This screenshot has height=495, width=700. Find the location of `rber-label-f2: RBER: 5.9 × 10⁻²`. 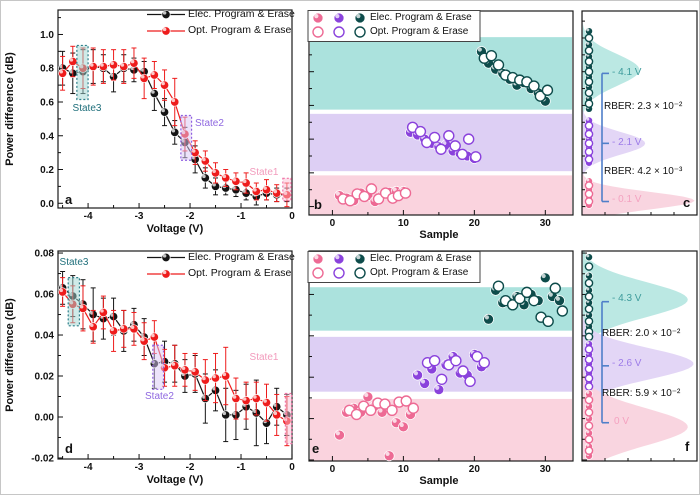

rber-label-f2: RBER: 5.9 × 10⁻² is located at coordinates (641, 393).